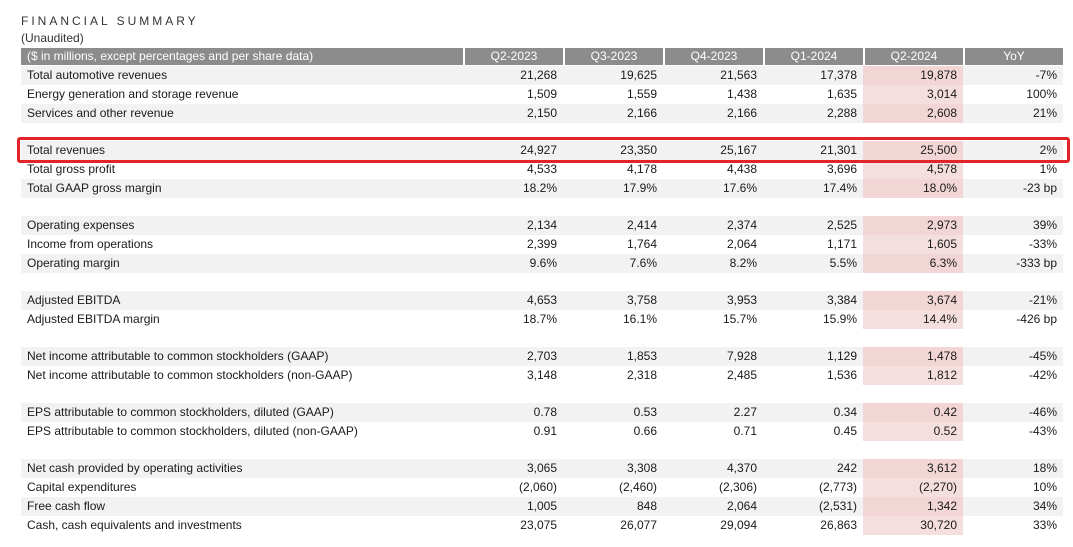 This screenshot has width=1073, height=547. What do you see at coordinates (1042, 356) in the screenshot?
I see `cell-yoy: -45%` at bounding box center [1042, 356].